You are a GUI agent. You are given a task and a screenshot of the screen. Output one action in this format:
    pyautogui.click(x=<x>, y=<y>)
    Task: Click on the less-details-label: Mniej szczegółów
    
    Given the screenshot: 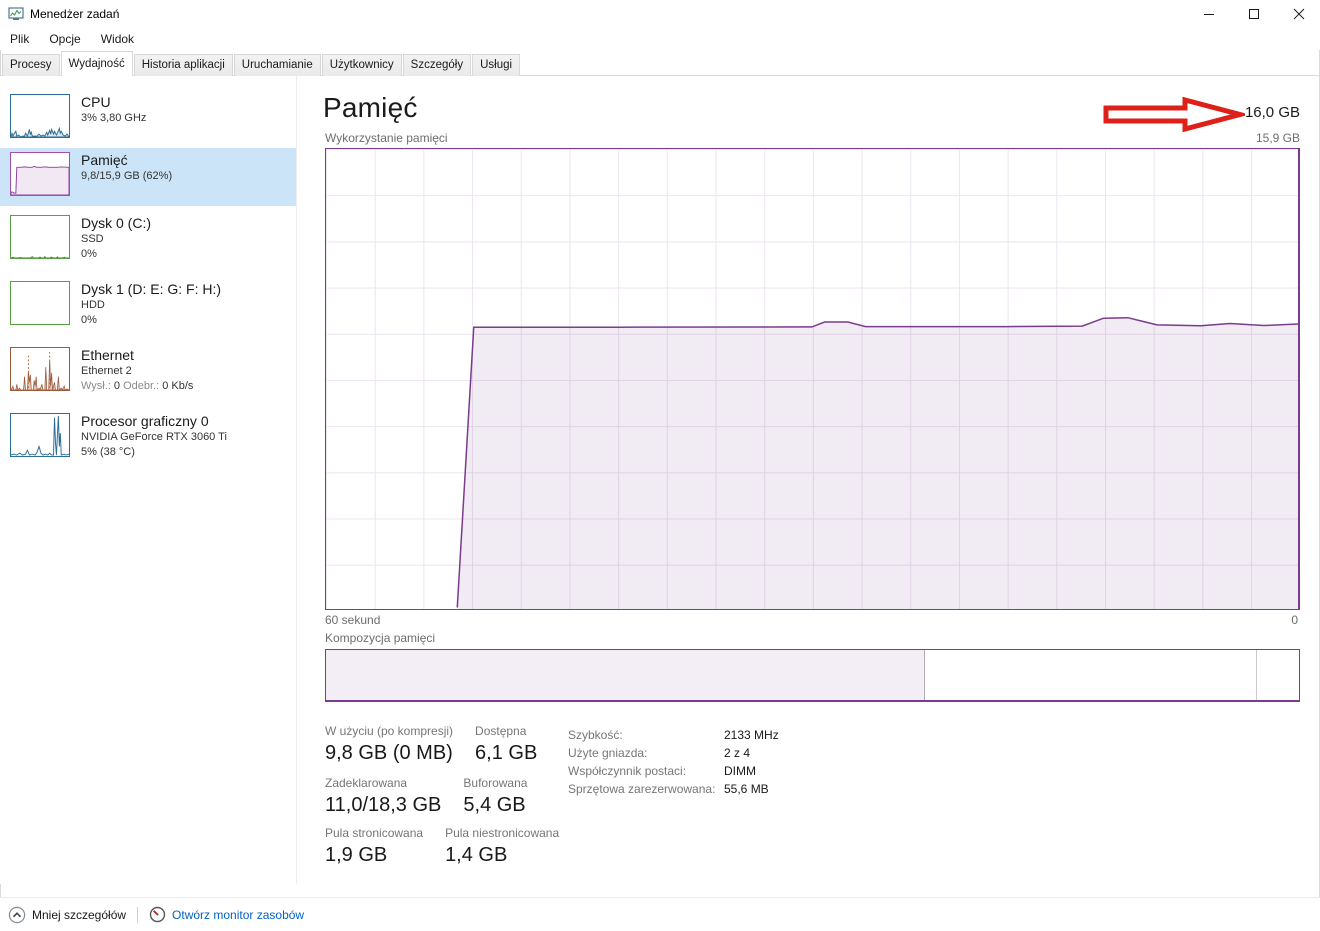 What is the action you would take?
    pyautogui.click(x=79, y=914)
    